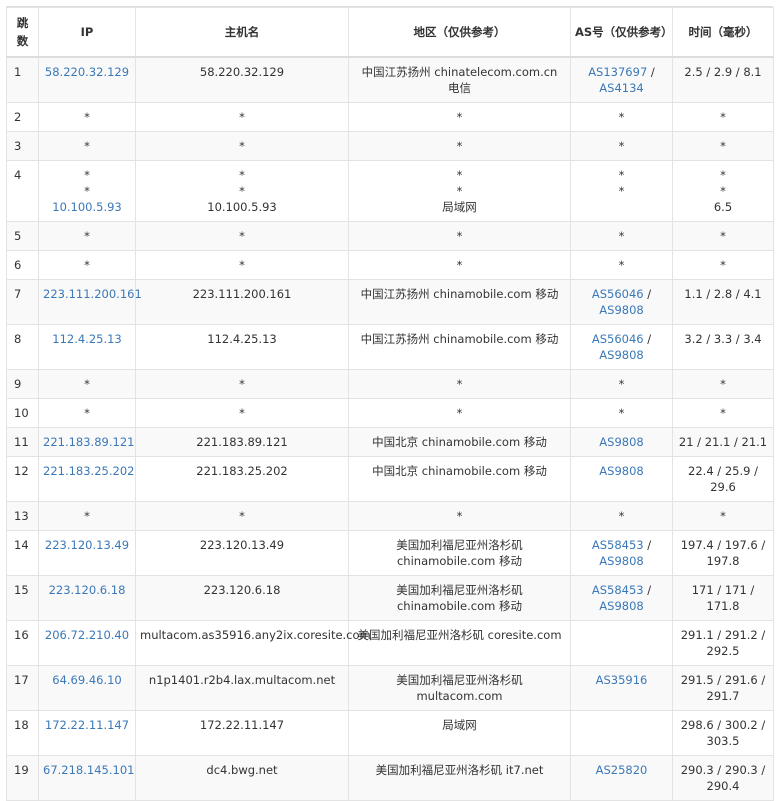 The width and height of the screenshot is (780, 801). Describe the element at coordinates (621, 770) in the screenshot. I see `as-link: AS25820` at that location.